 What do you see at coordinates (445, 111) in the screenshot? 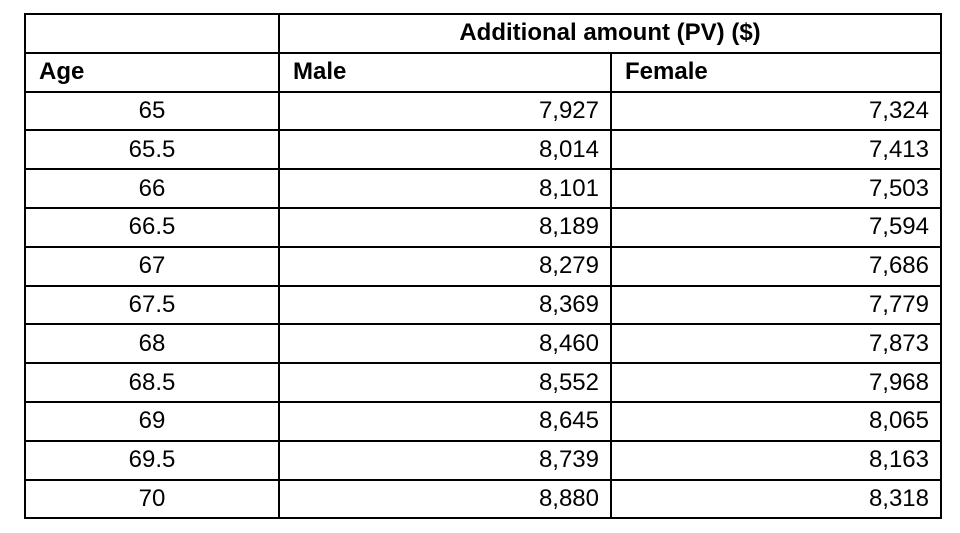
I see `male-value: 7,927` at bounding box center [445, 111].